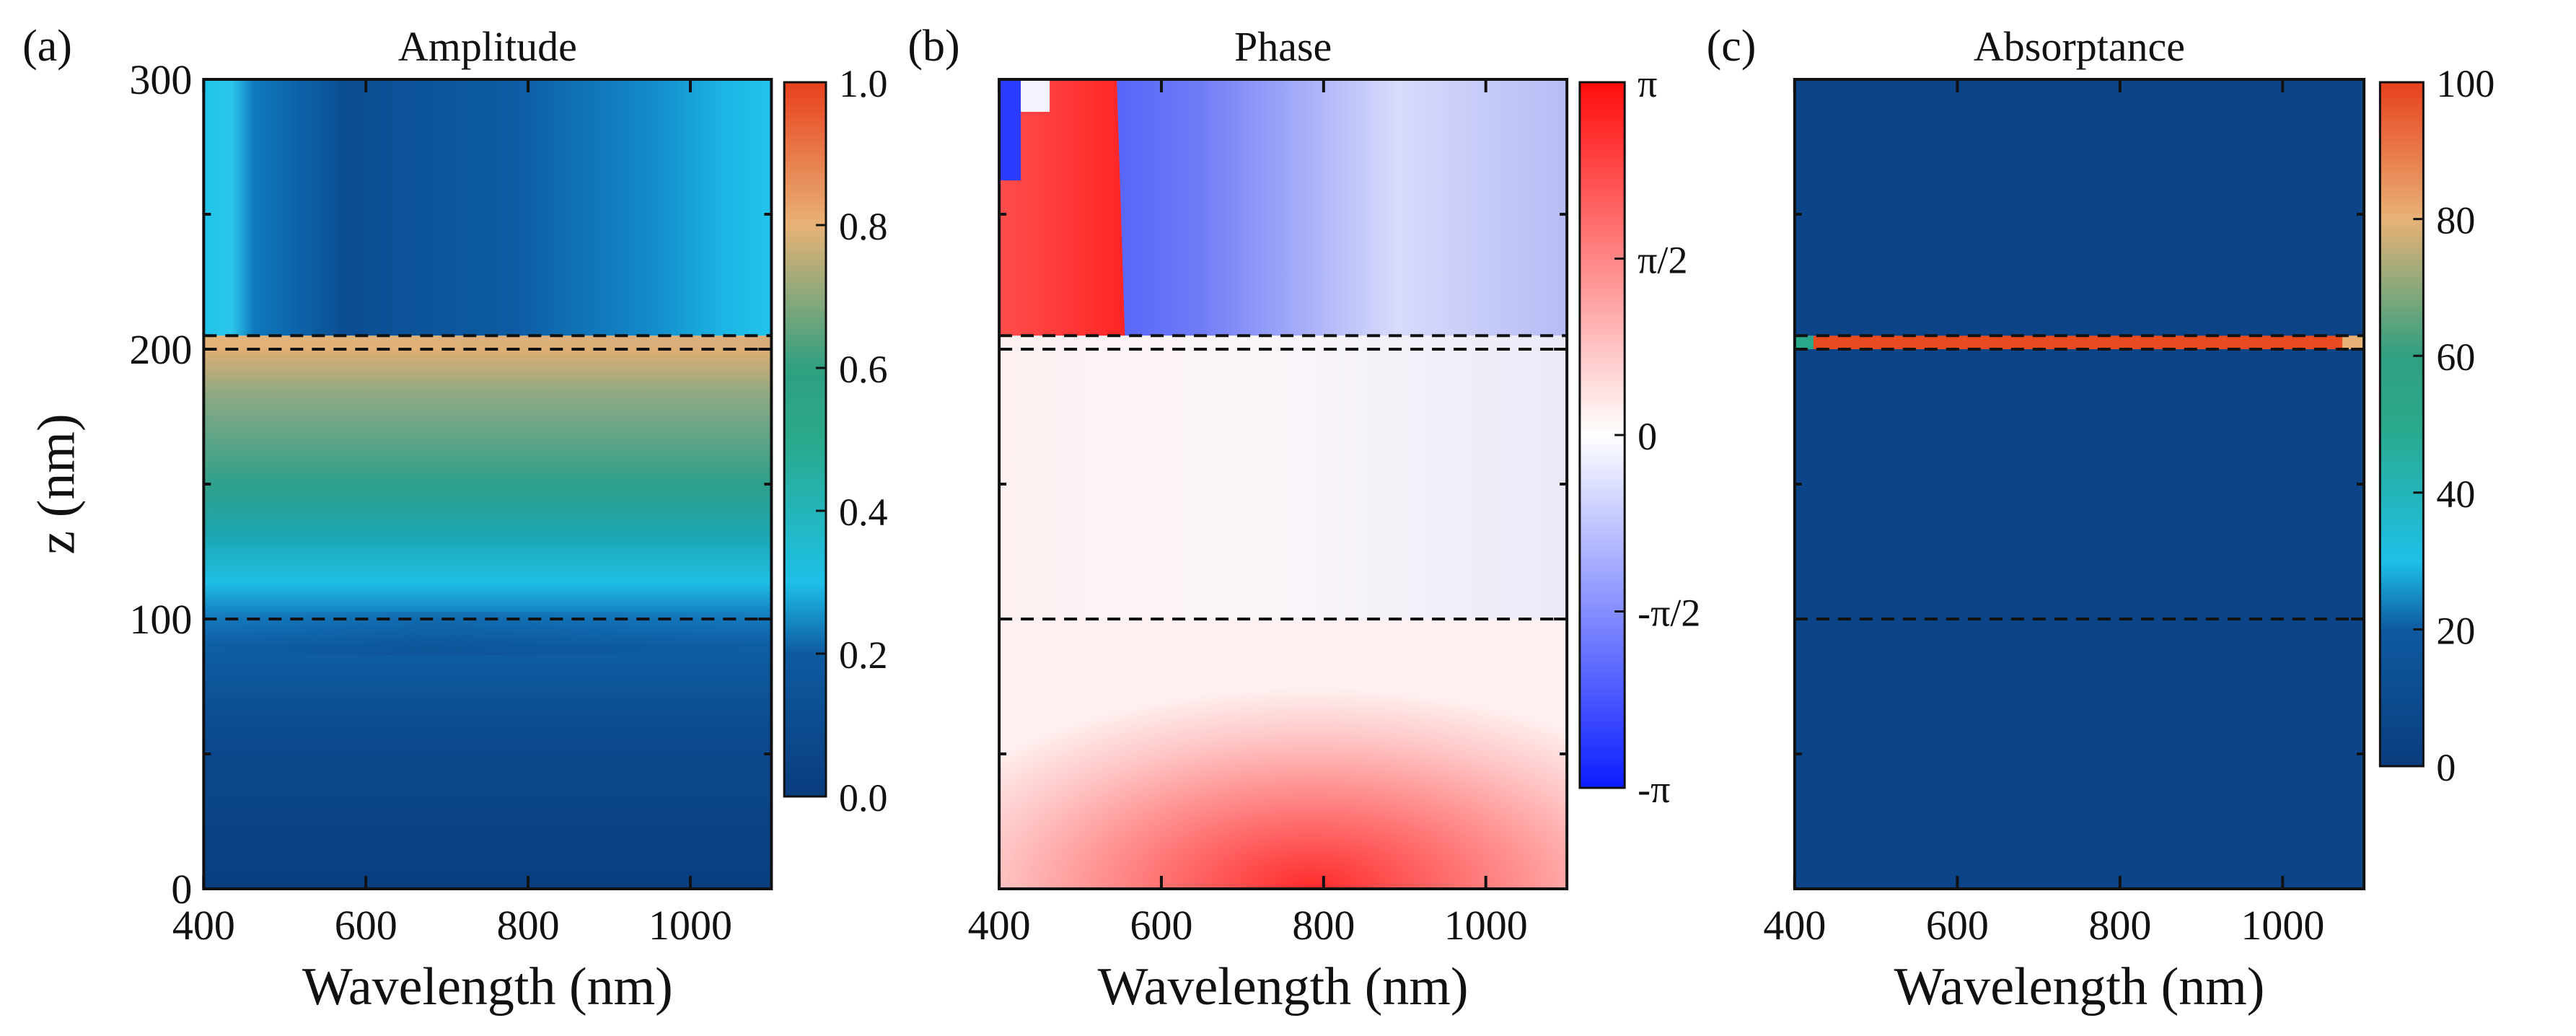 This screenshot has width=2576, height=1036. What do you see at coordinates (863, 512) in the screenshot?
I see `colorbar-tick-label: 0.4` at bounding box center [863, 512].